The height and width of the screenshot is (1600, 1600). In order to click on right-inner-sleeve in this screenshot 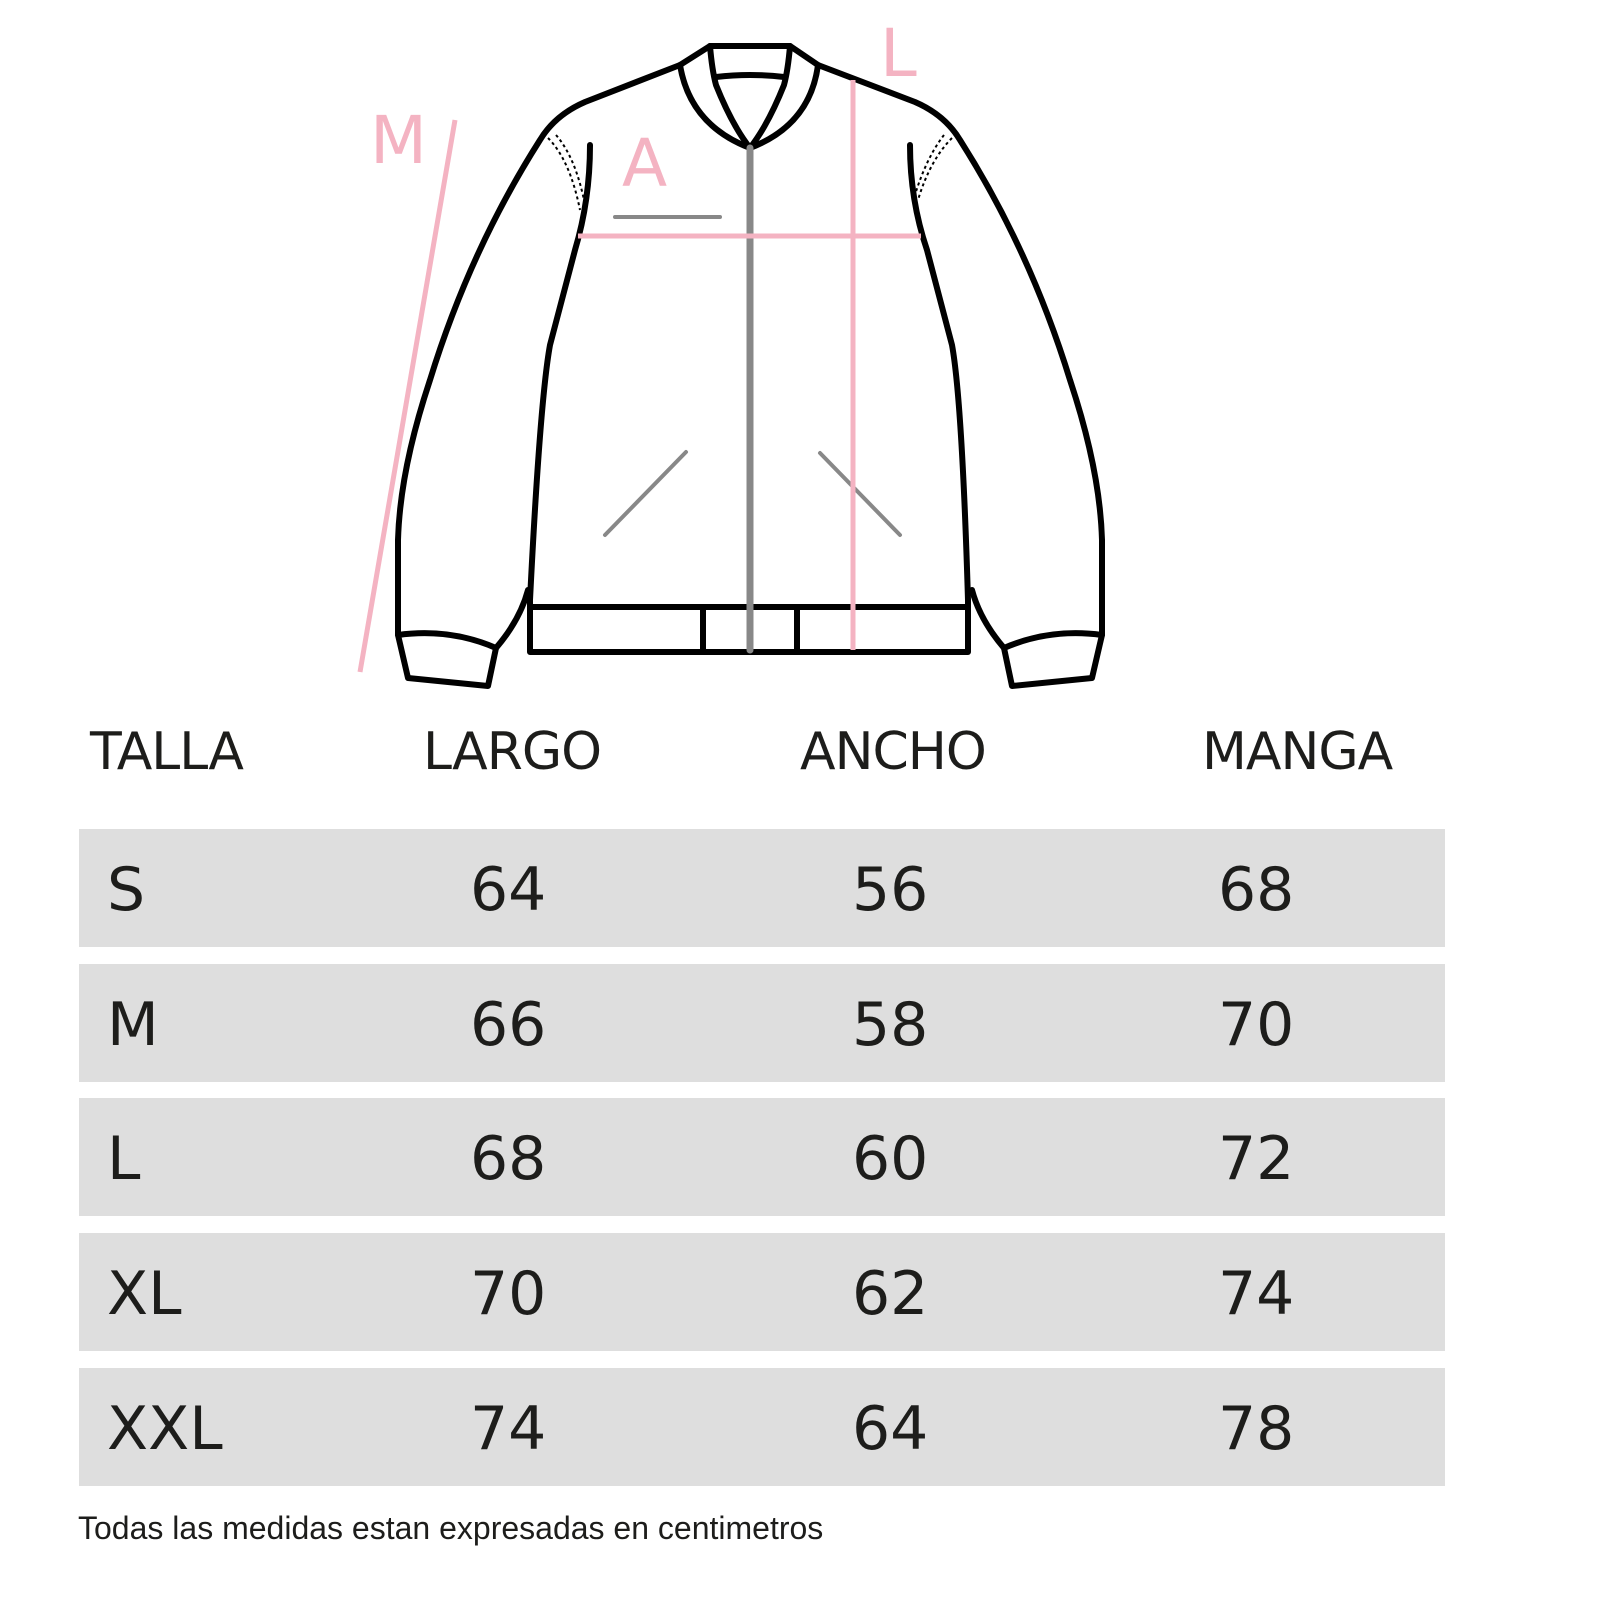, I will do `click(988, 619)`.